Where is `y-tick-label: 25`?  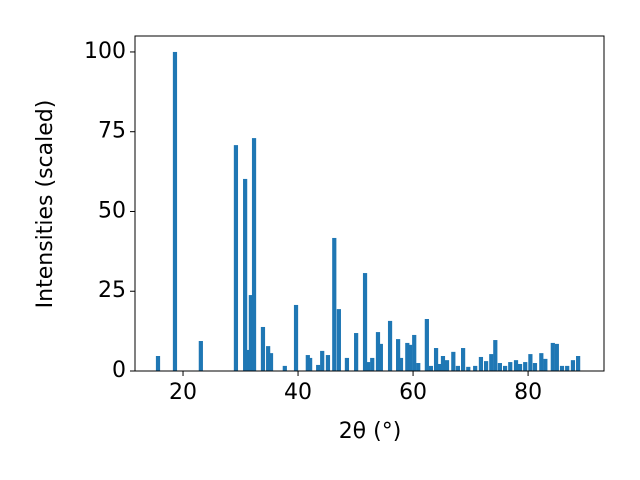 y-tick-label: 25 is located at coordinates (112, 290).